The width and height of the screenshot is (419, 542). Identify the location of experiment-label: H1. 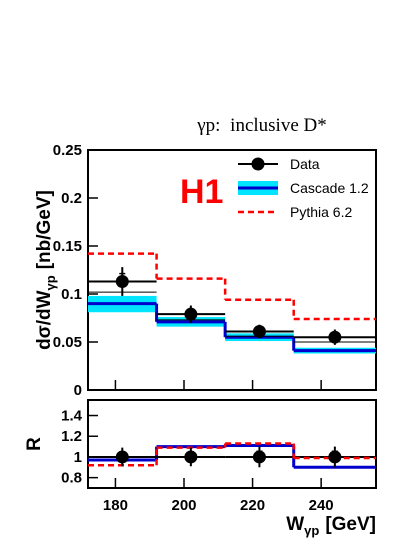
(201, 192).